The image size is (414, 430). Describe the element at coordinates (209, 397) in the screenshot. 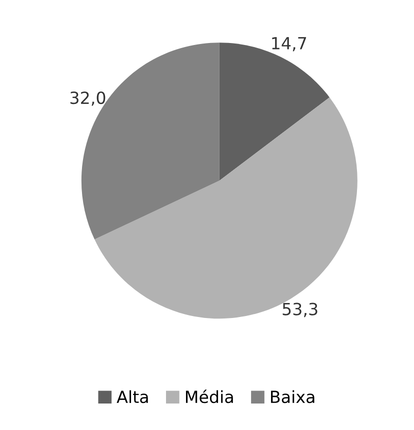

I see `legend-label: Média` at that location.